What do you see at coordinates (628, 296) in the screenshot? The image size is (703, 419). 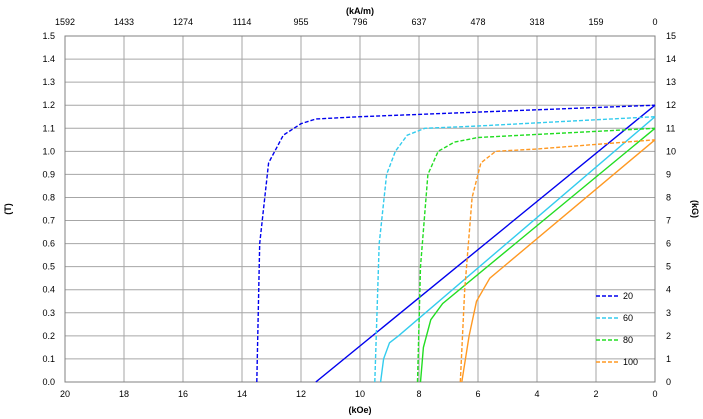 I see `legend-label-20: 20` at bounding box center [628, 296].